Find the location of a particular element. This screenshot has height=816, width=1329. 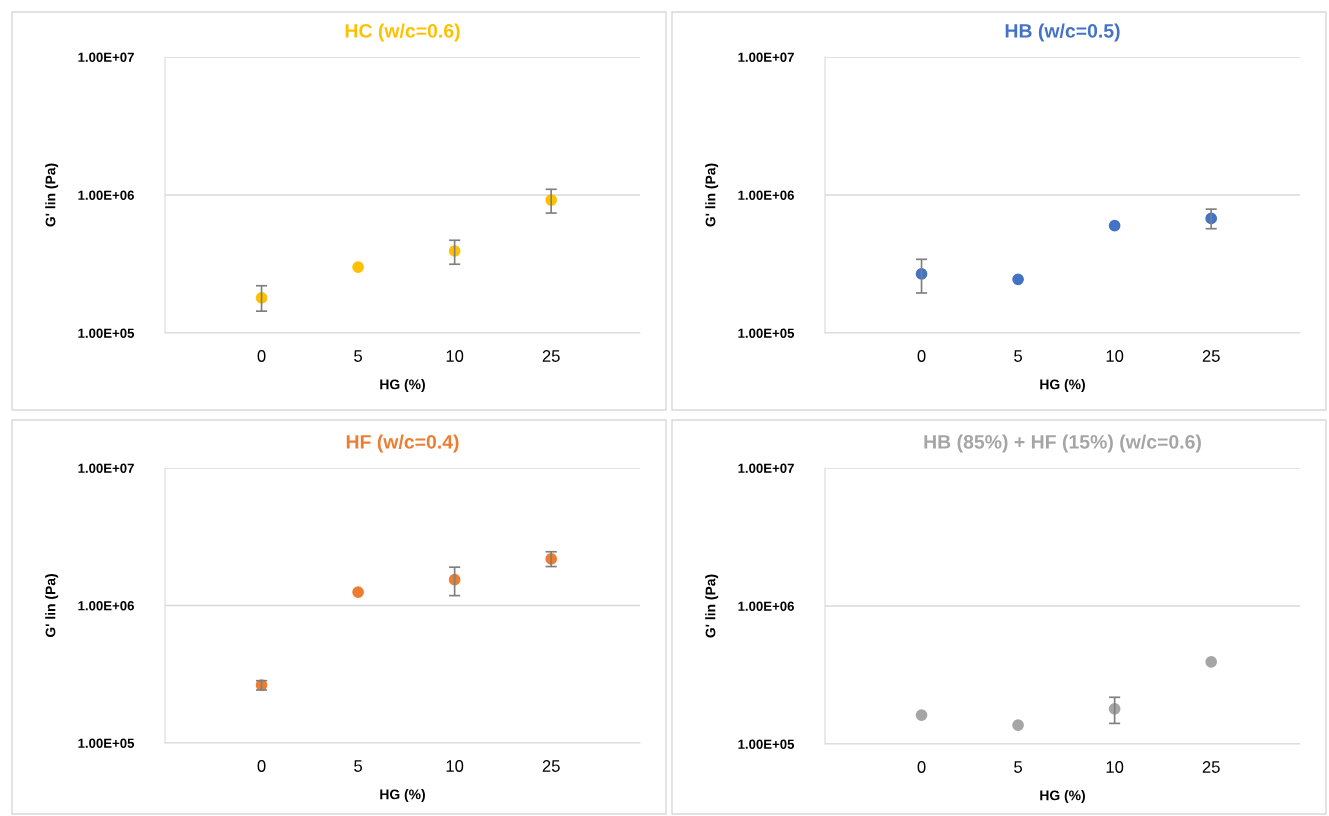

chart-title: HB (85%) + HF (15%) (w/c=0.6) is located at coordinates (1062, 443).